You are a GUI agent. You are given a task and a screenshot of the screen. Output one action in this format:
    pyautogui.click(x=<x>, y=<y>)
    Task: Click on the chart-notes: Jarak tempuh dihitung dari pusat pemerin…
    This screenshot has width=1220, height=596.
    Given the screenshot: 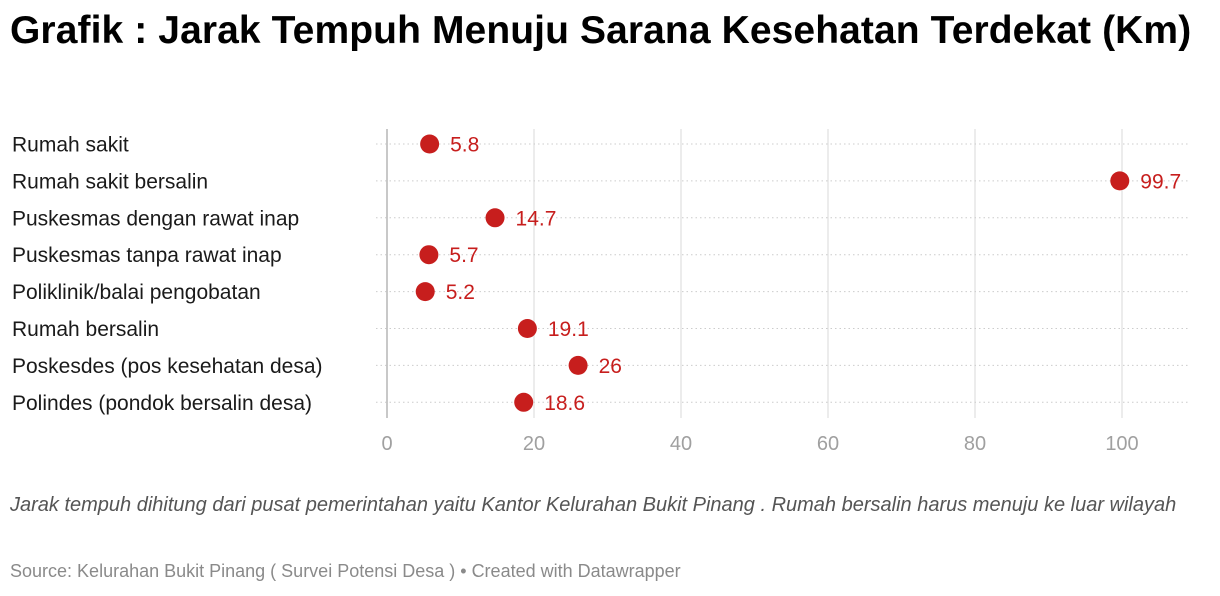 What is the action you would take?
    pyautogui.click(x=593, y=505)
    